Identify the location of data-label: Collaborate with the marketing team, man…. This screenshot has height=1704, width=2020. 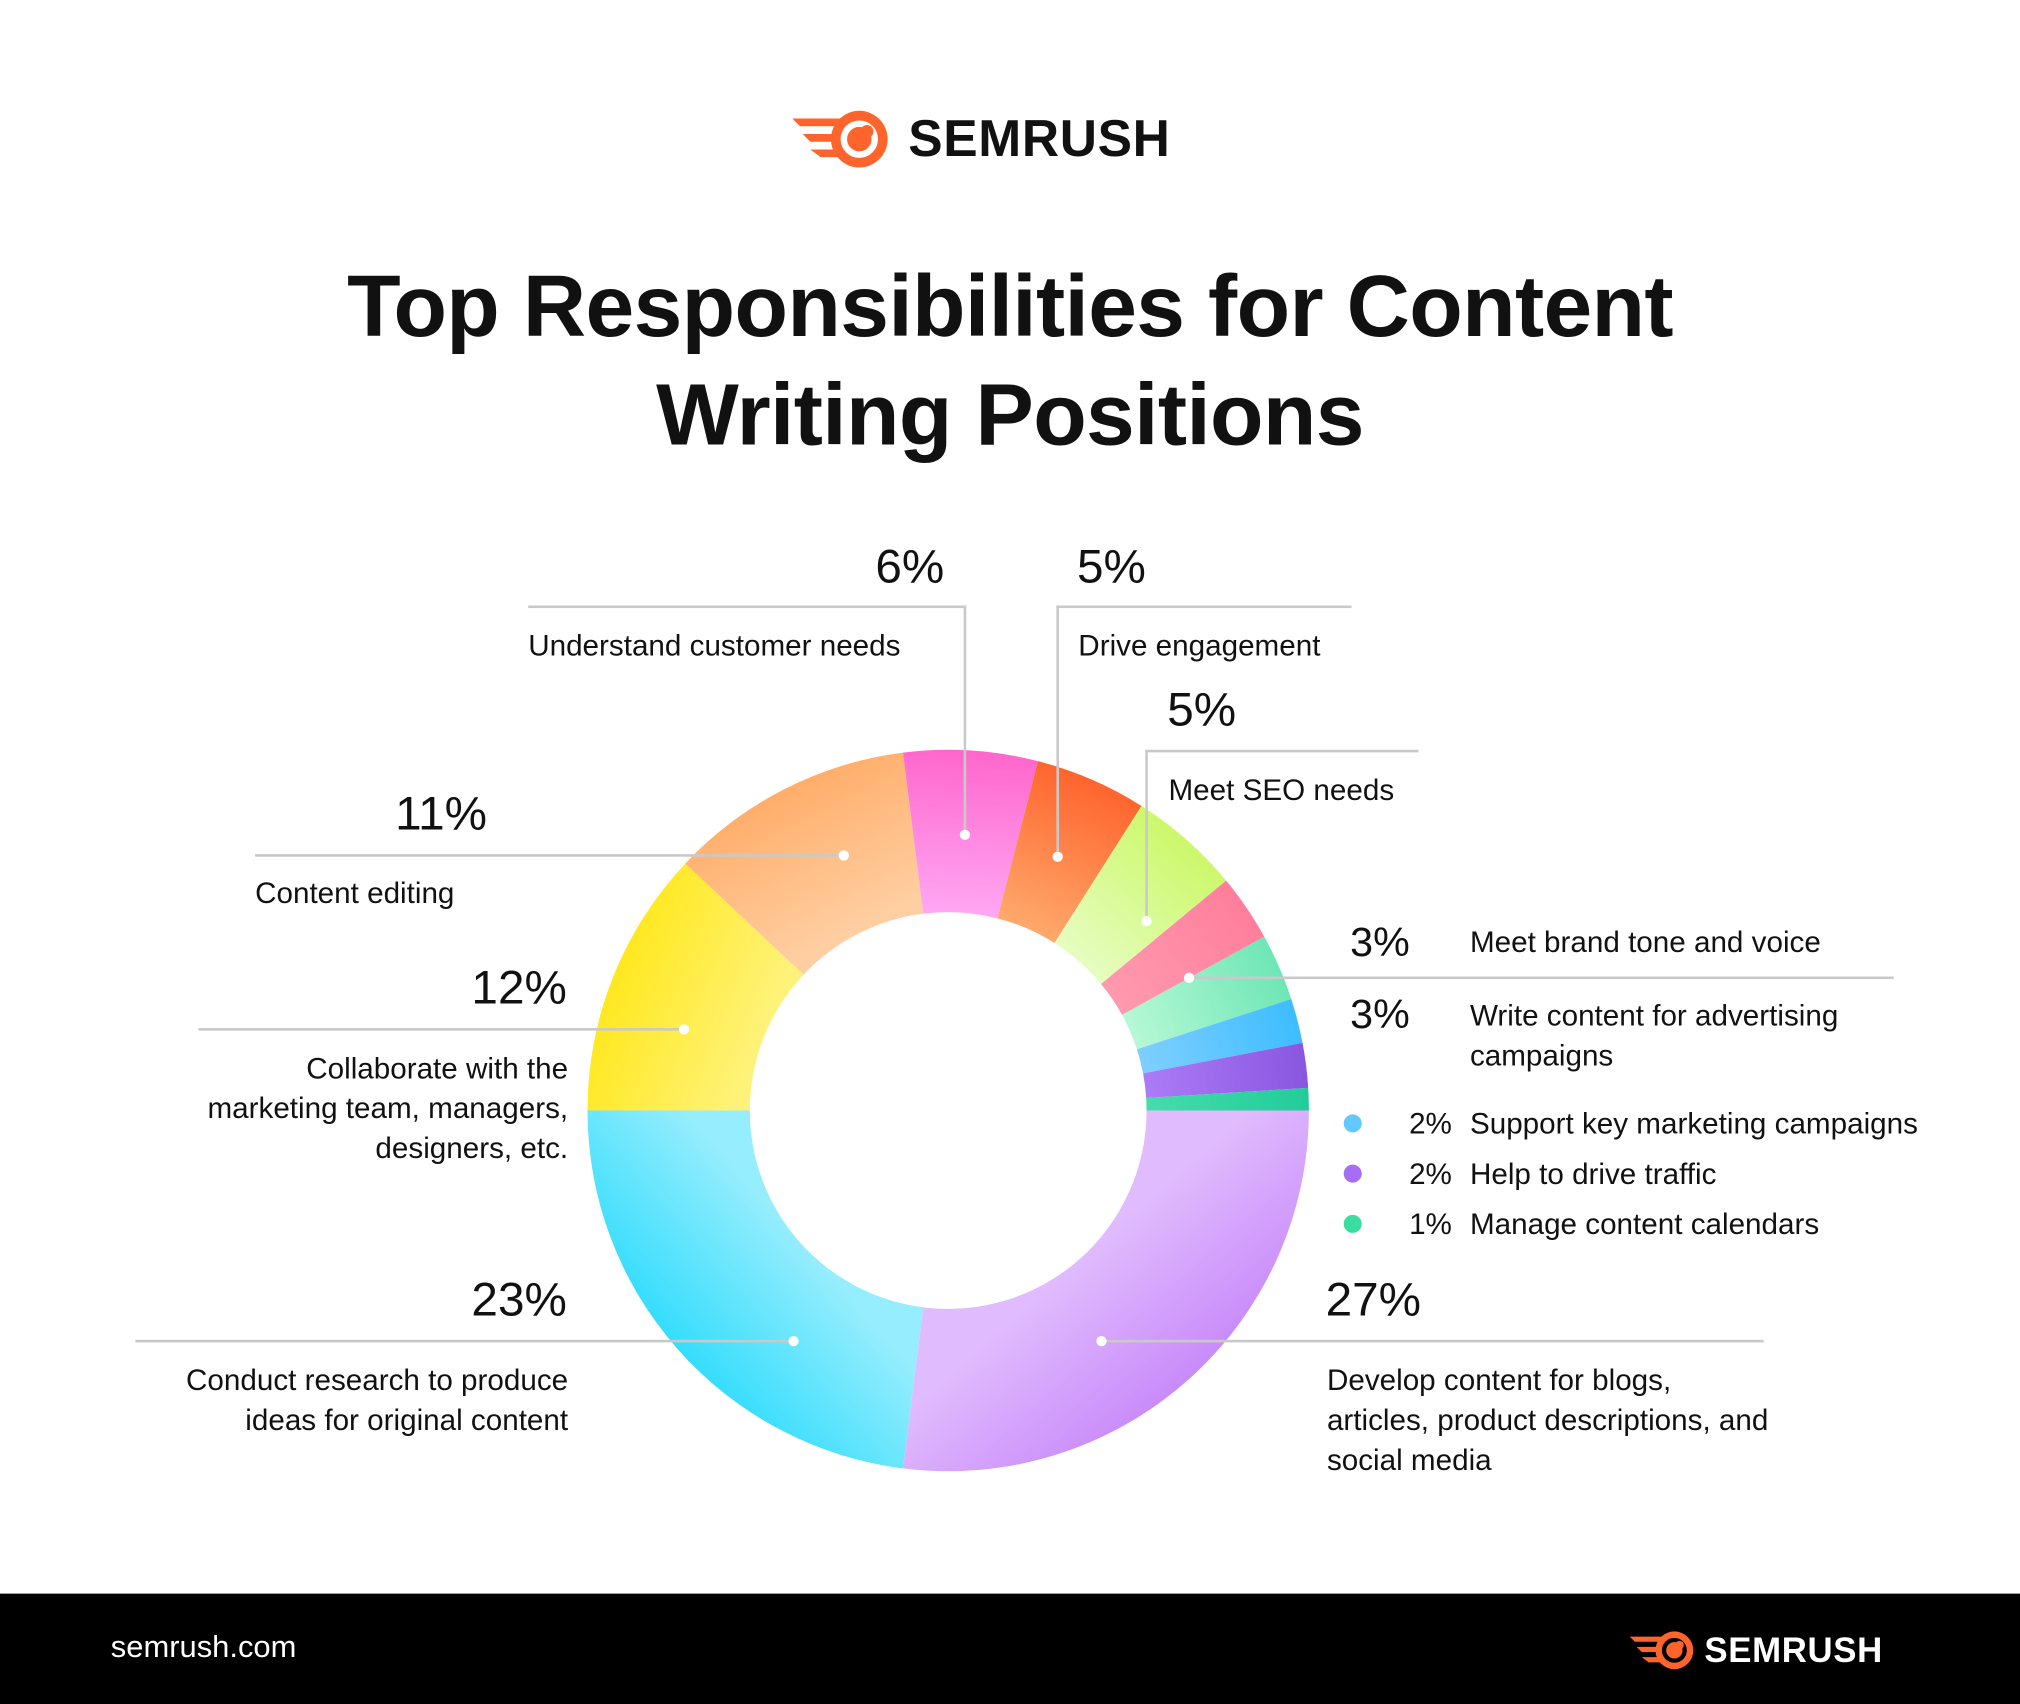
(388, 1108).